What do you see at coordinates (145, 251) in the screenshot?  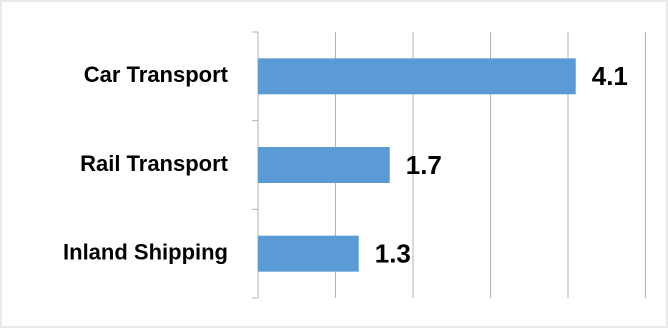 I see `category-label: Inland Shipping` at bounding box center [145, 251].